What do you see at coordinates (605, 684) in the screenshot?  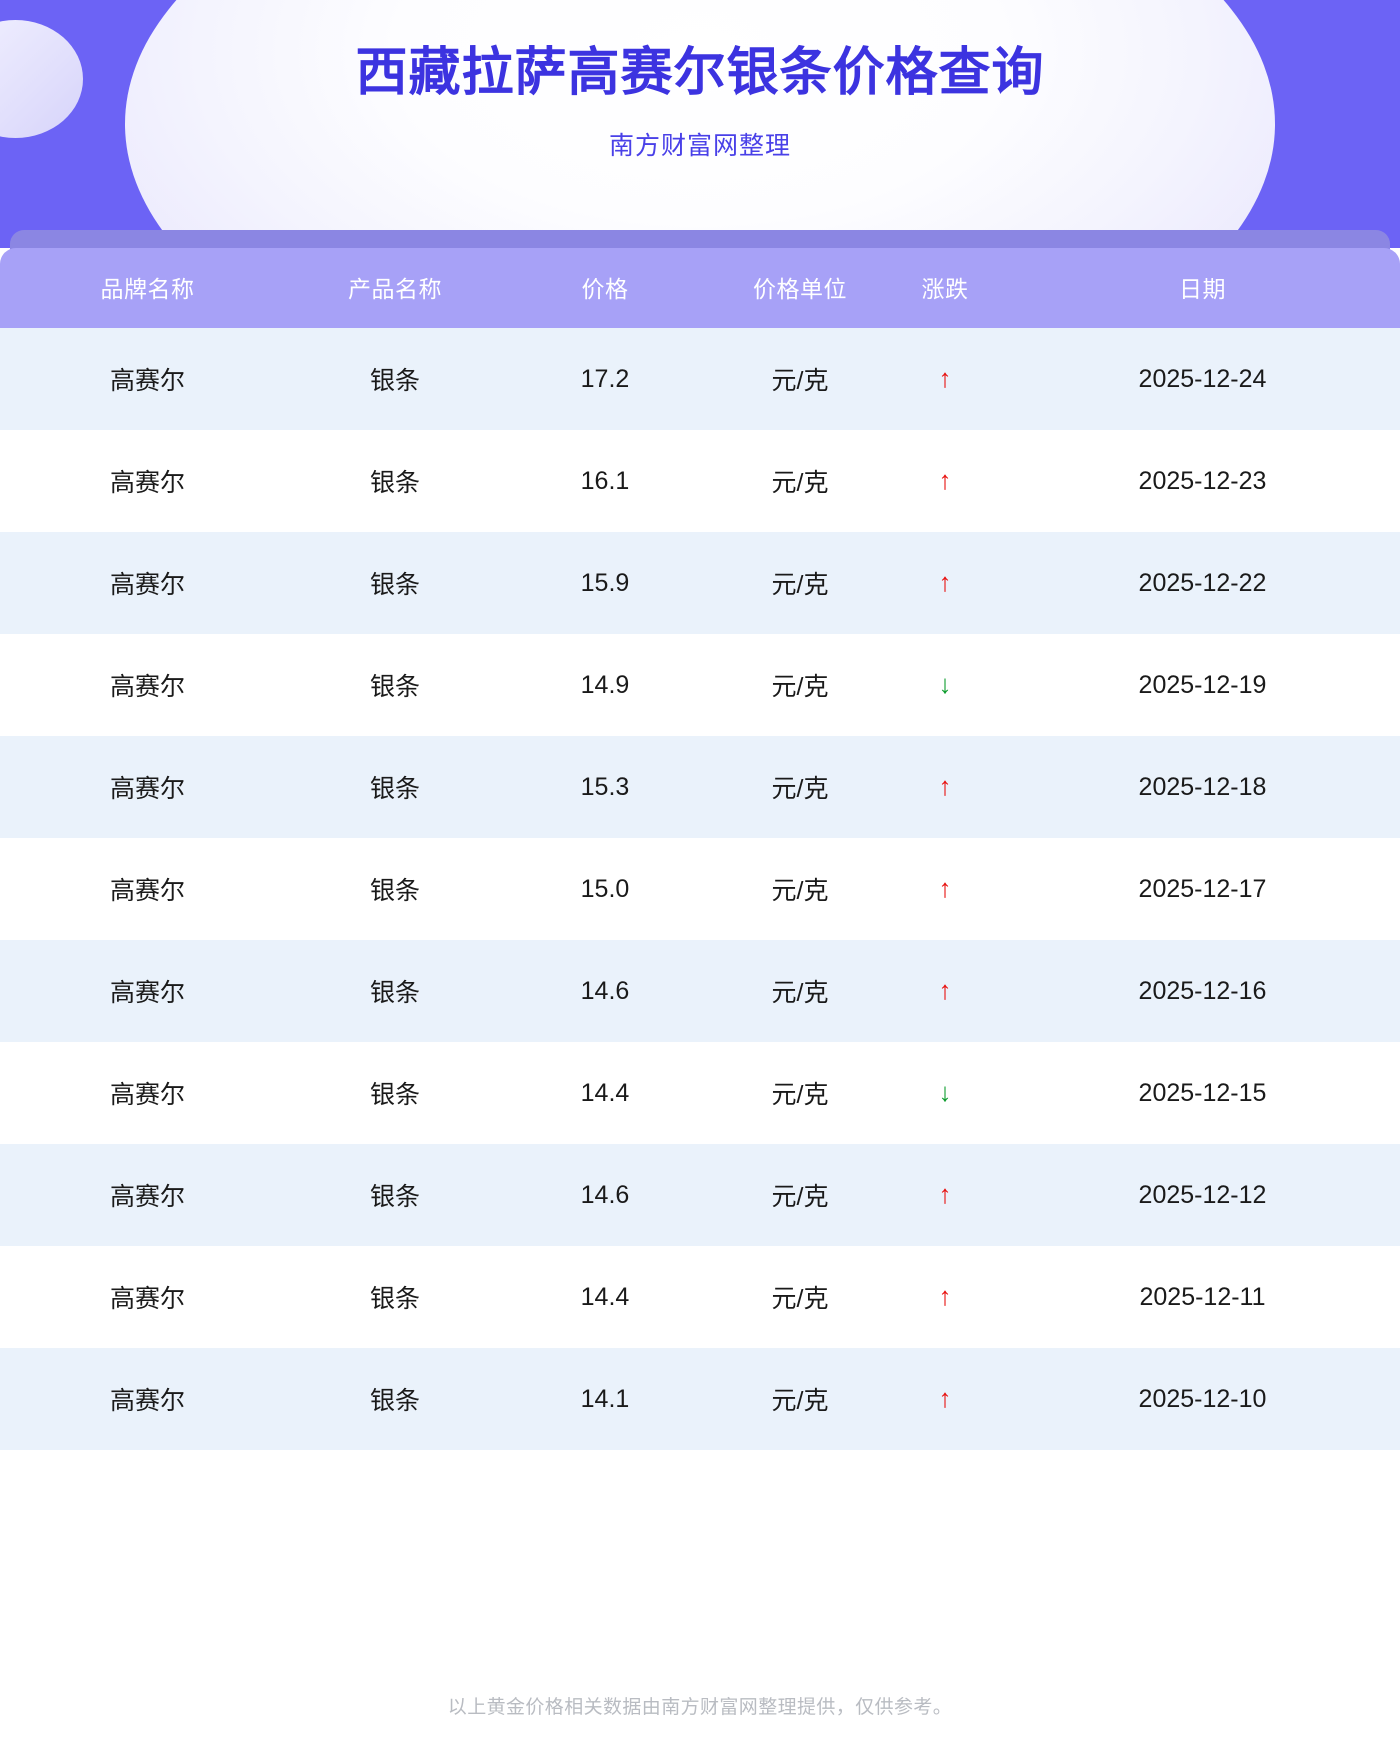 I see `cell-price: 14.9` at bounding box center [605, 684].